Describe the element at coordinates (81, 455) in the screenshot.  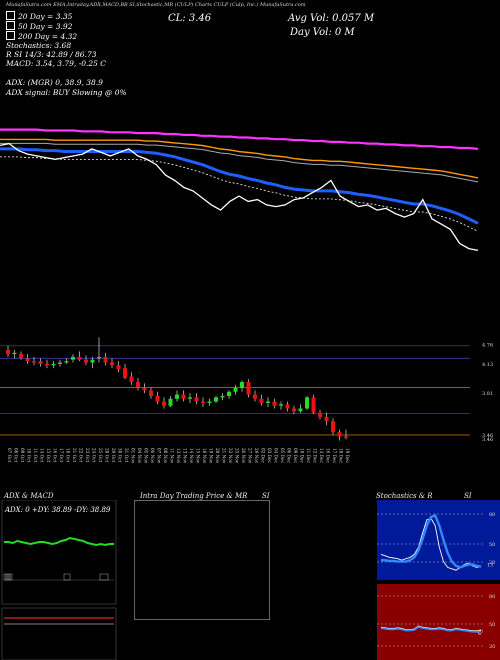
I see `date-label: 22 Oct` at that location.